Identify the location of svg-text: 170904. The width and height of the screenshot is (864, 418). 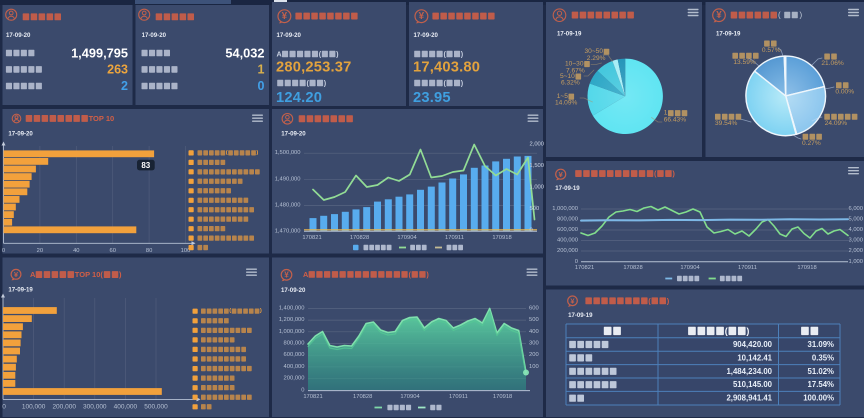
(690, 268).